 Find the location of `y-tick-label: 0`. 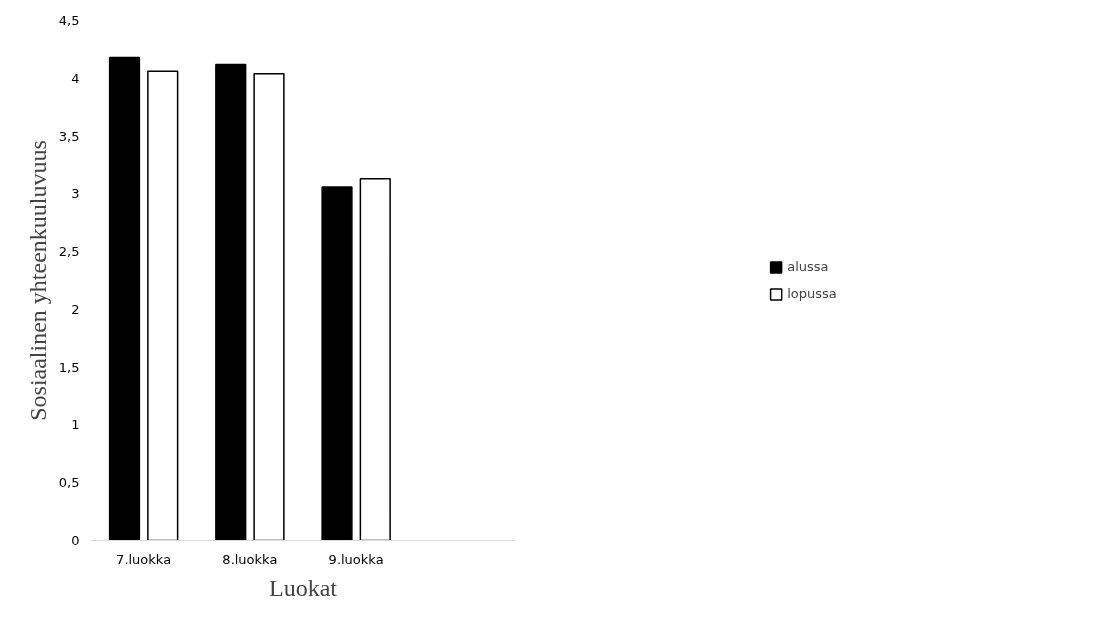

y-tick-label: 0 is located at coordinates (75, 540).